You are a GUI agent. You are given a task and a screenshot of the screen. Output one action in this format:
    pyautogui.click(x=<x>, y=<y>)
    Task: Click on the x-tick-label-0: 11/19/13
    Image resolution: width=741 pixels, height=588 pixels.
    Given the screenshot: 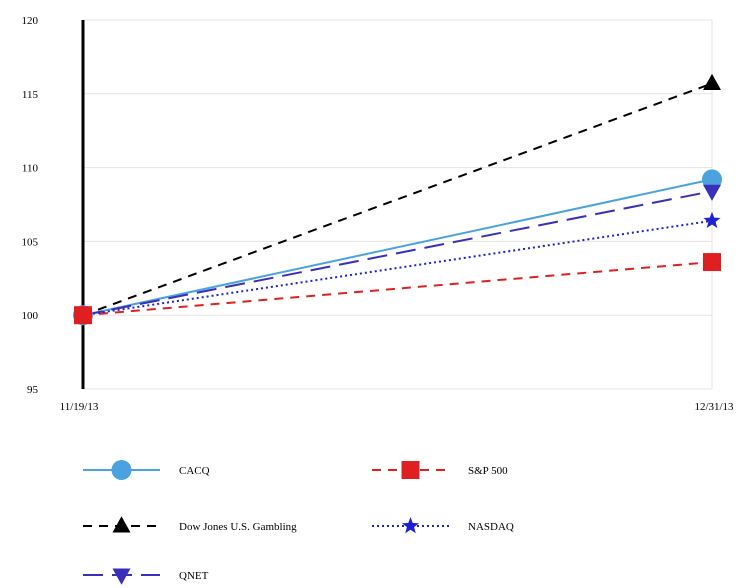 What is the action you would take?
    pyautogui.click(x=79, y=407)
    